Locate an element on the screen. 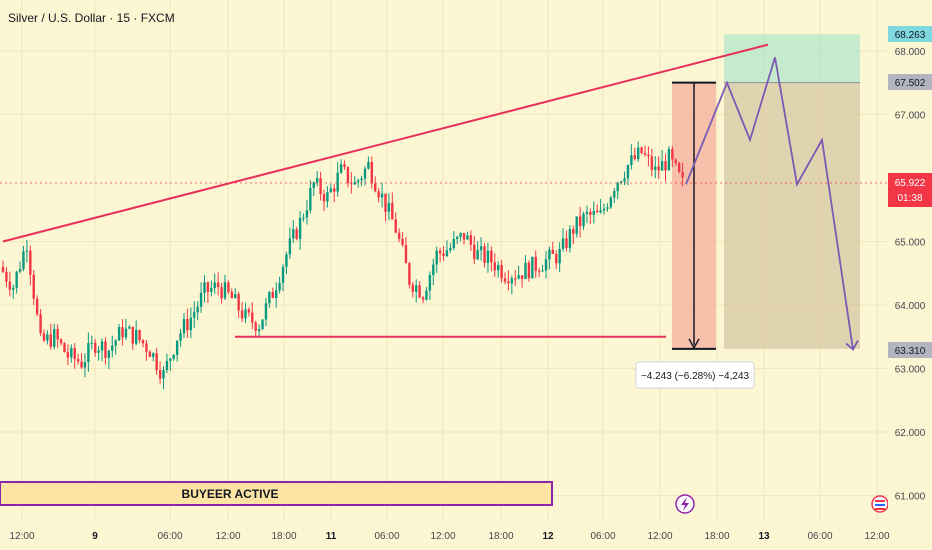 This screenshot has width=932, height=550. price-measure-tool is located at coordinates (694, 215).